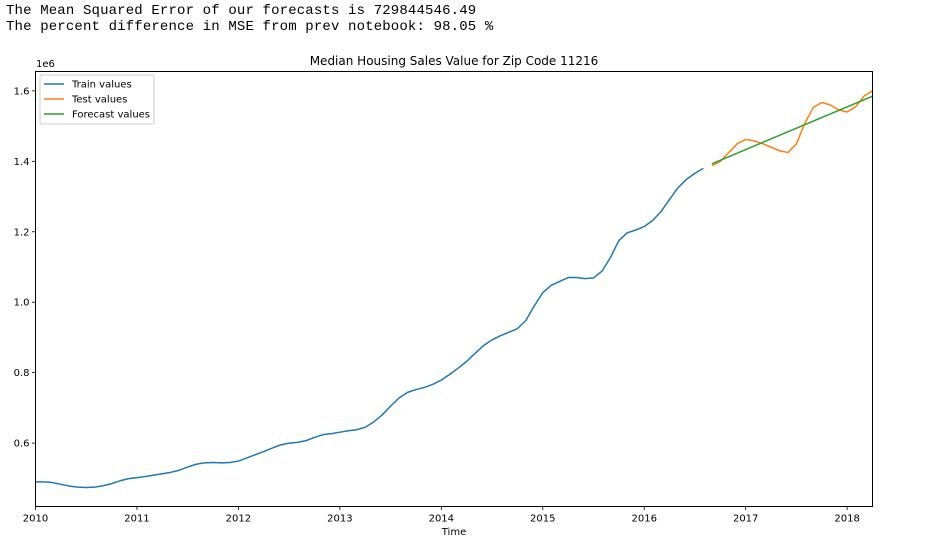  What do you see at coordinates (339, 519) in the screenshot?
I see `x-tick-label: 2013` at bounding box center [339, 519].